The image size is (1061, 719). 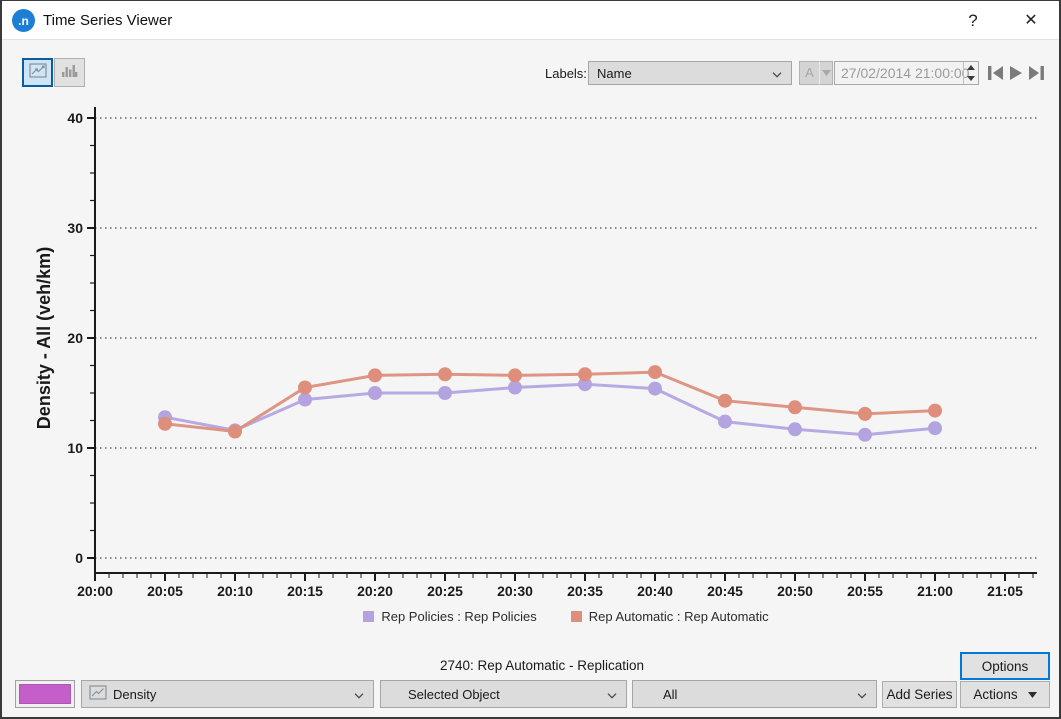 What do you see at coordinates (935, 591) in the screenshot?
I see `svg-text: 21:00` at bounding box center [935, 591].